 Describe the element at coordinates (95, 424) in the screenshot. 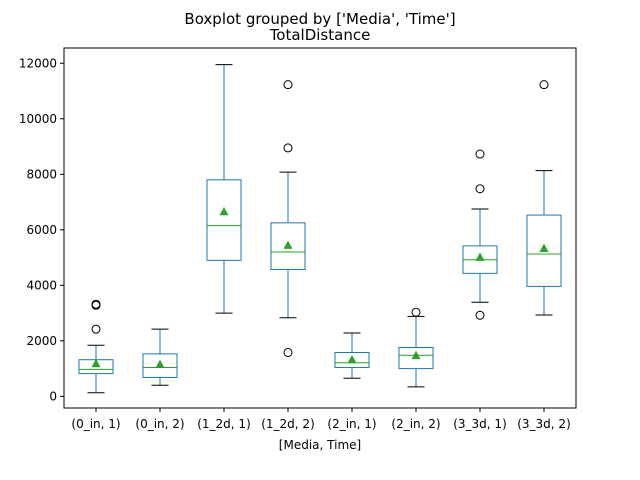

I see `x-tick-label: (0_in, 1)` at that location.